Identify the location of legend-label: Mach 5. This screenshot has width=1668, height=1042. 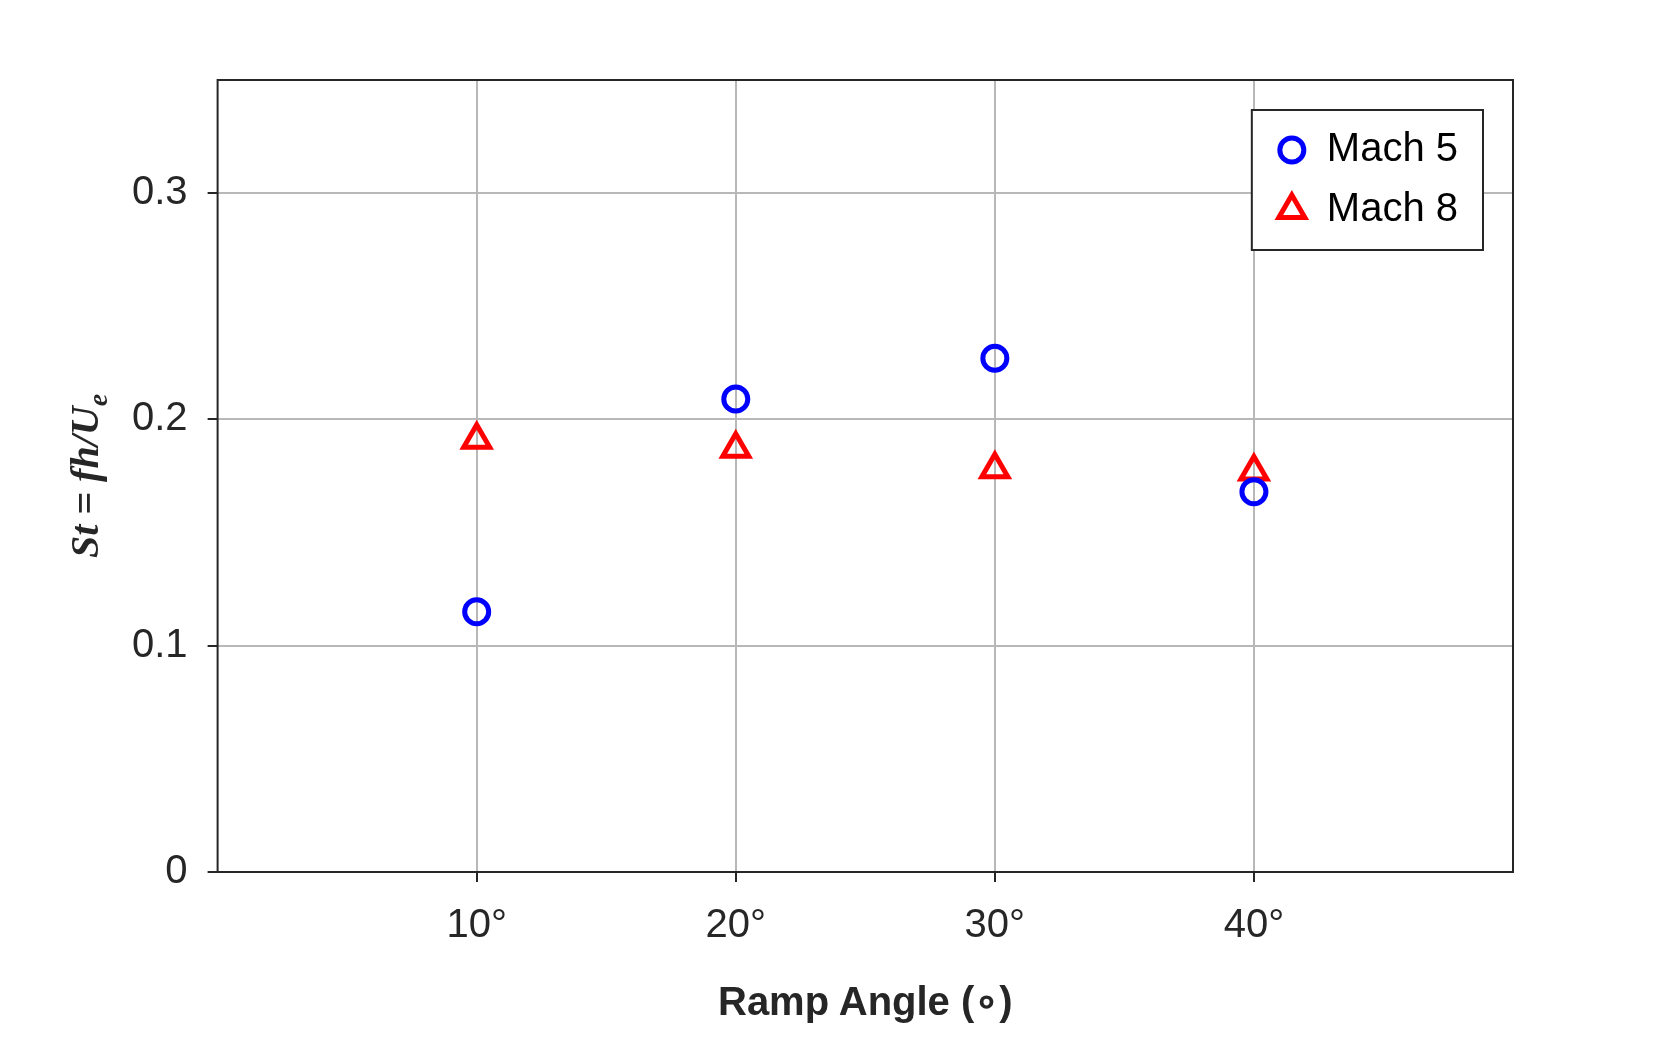
(1392, 147).